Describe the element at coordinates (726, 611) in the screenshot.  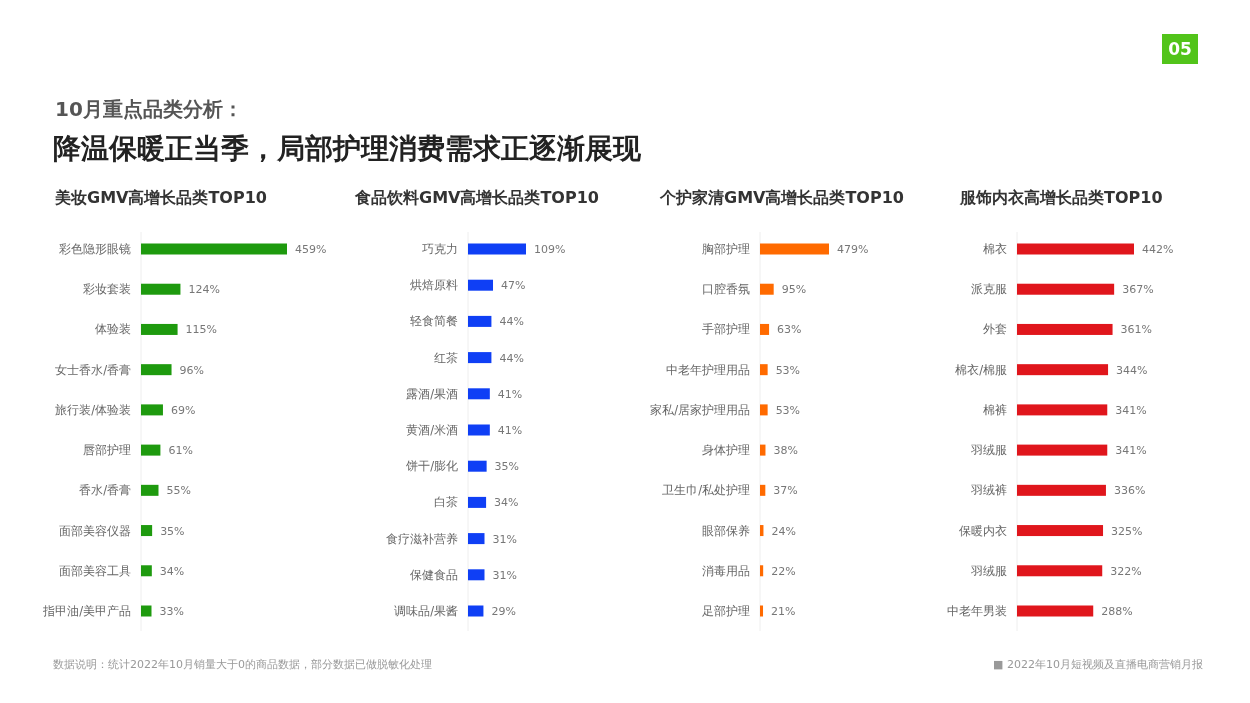
I see `y-tick-label: 足部护理` at that location.